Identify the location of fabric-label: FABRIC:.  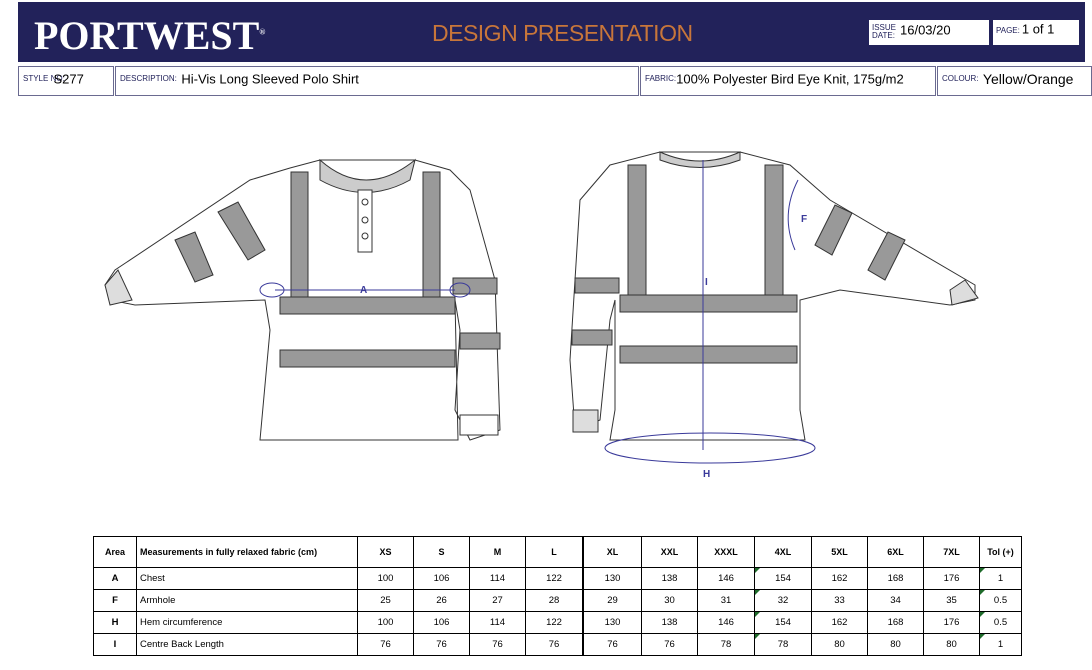
(661, 78).